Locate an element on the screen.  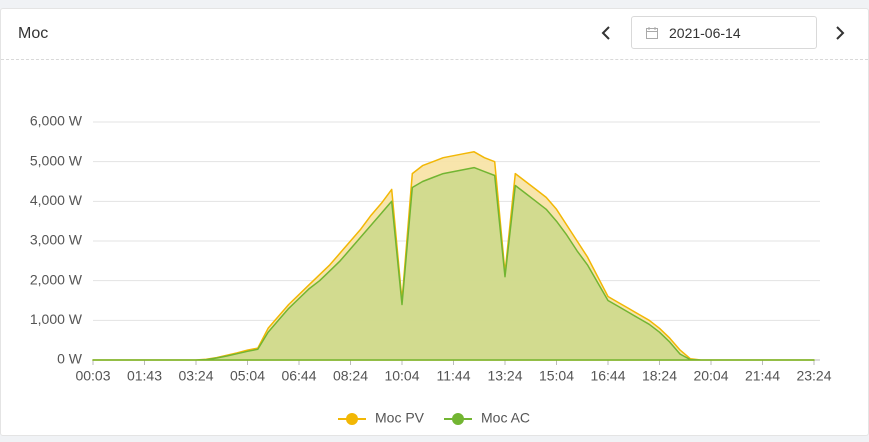
y-tick-label: 0 W is located at coordinates (70, 359).